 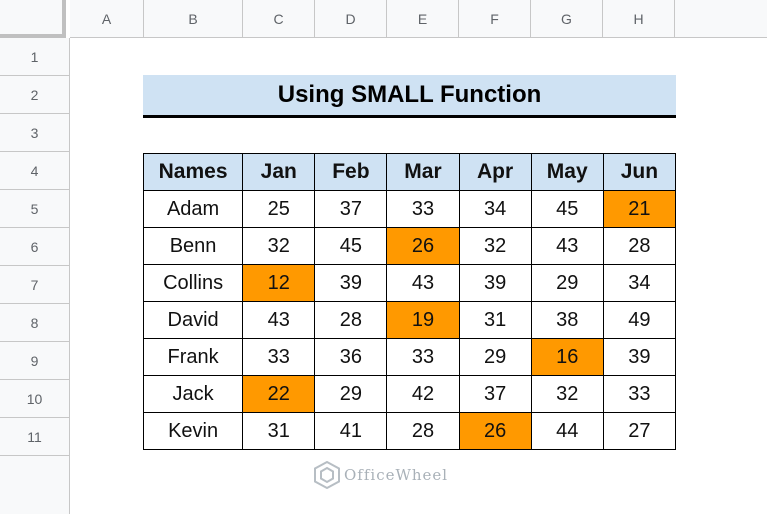 I want to click on row-header-6: 6, so click(x=35, y=247).